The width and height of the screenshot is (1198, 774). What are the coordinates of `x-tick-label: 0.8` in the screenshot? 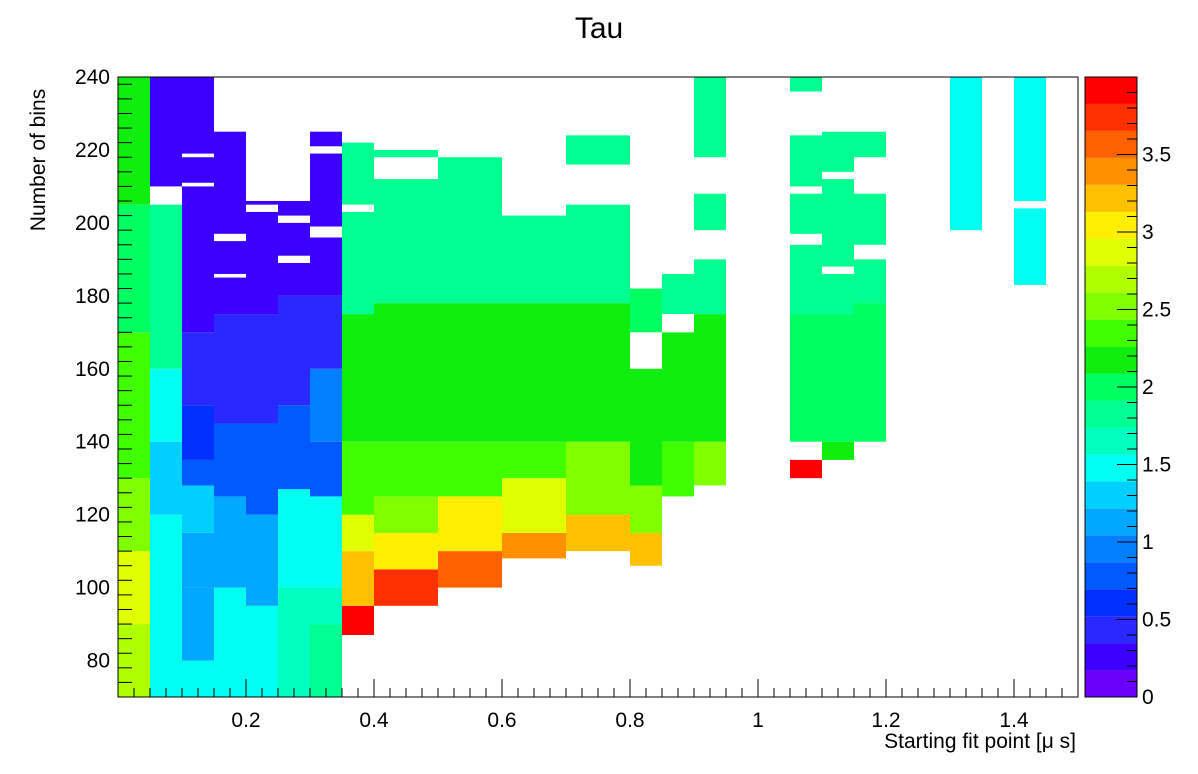 It's located at (629, 720).